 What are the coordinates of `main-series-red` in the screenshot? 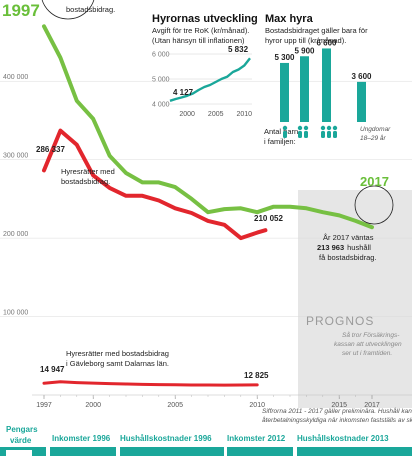 It's located at (155, 184).